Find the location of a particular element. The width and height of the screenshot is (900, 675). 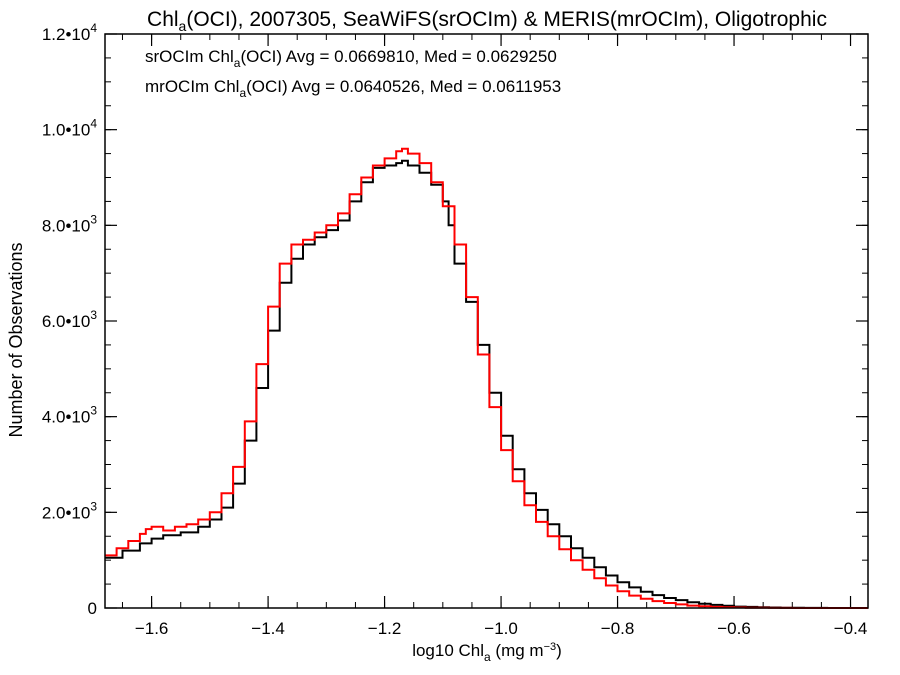

y-tick-label: 1.2•104 is located at coordinates (70, 32).